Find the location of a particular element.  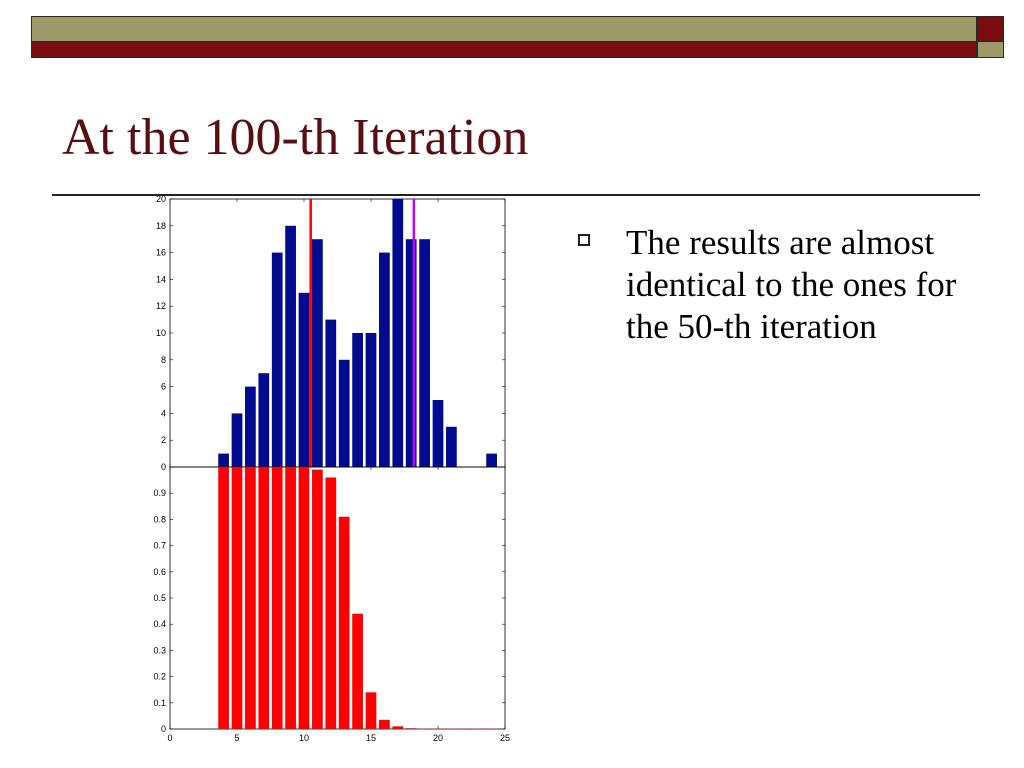

header-band-top is located at coordinates (504, 29).